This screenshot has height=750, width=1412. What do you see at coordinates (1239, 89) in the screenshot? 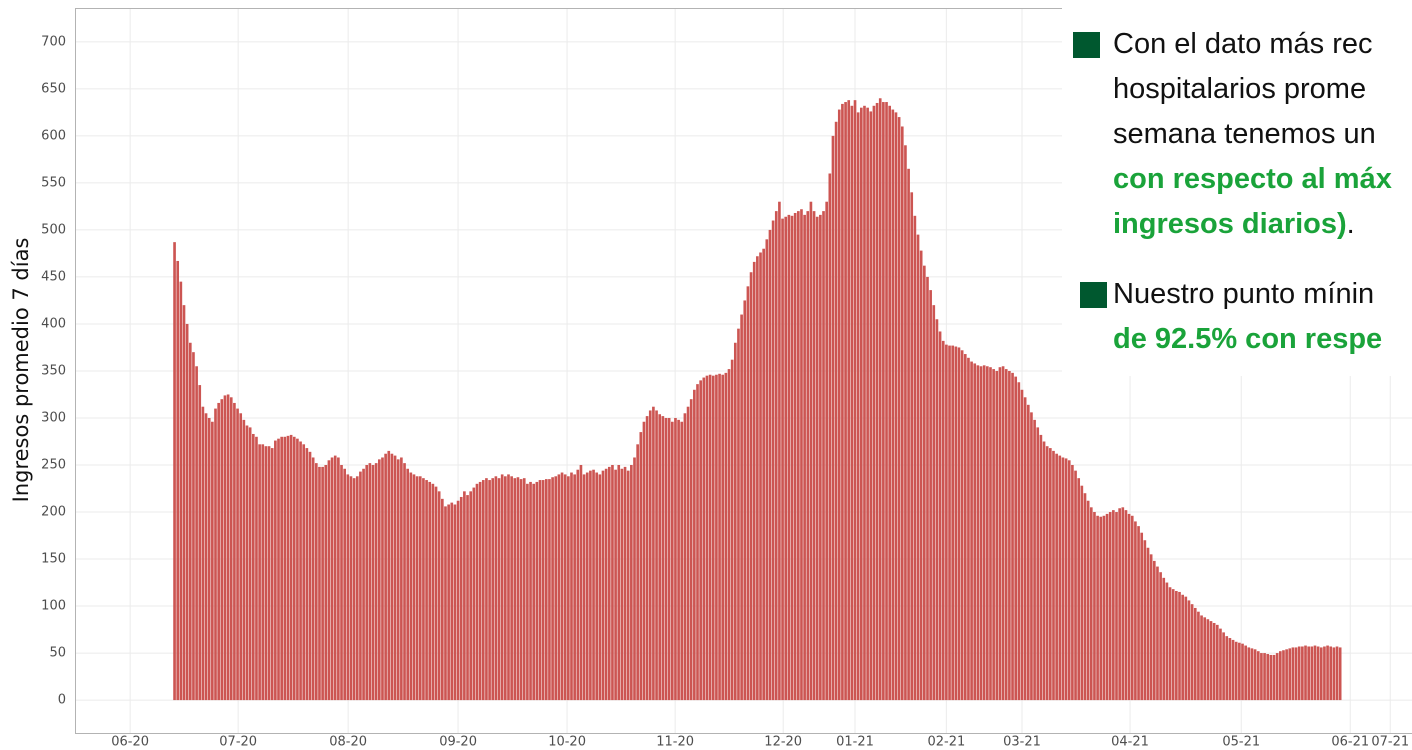
I see `annotation-line: hospitalarios prome` at bounding box center [1239, 89].